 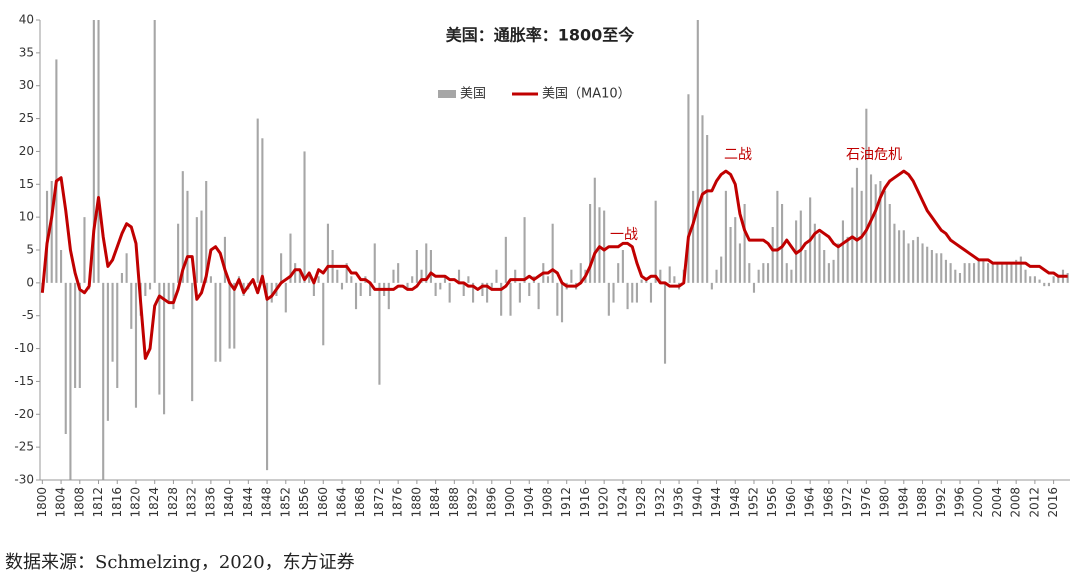 What do you see at coordinates (192, 502) in the screenshot?
I see `x-tick-label: 1832` at bounding box center [192, 502].